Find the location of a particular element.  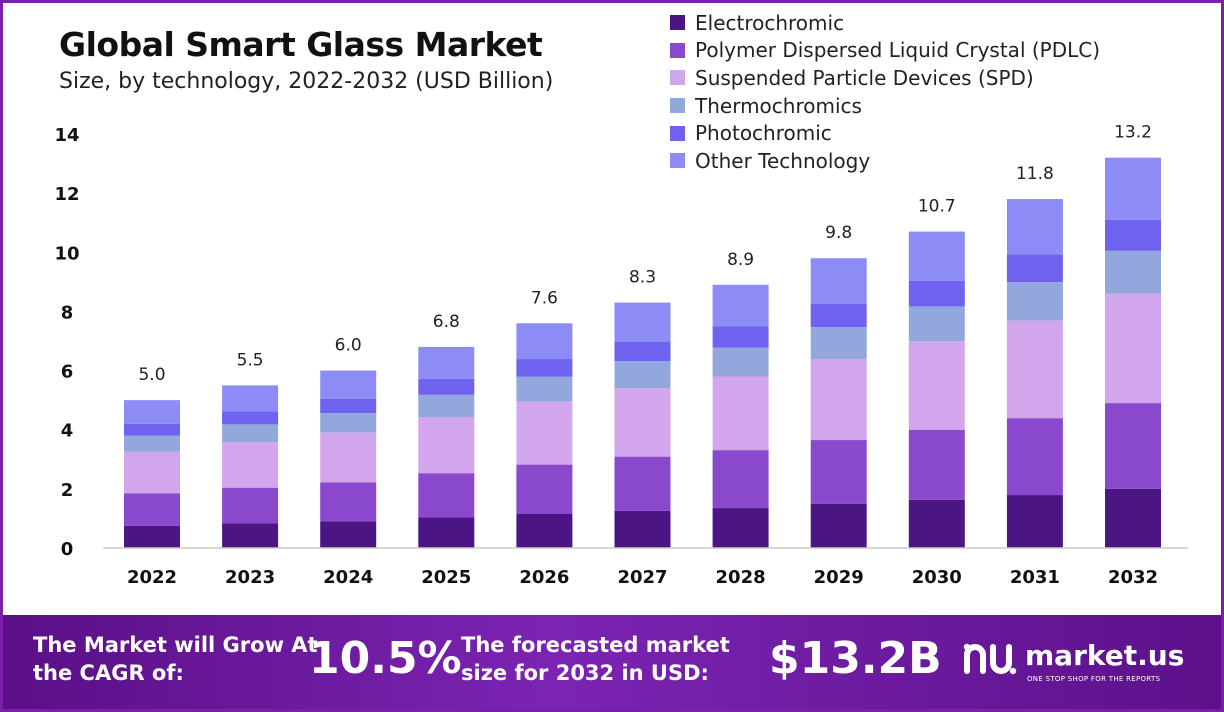

y-tick-label: 12 is located at coordinates (66, 194).